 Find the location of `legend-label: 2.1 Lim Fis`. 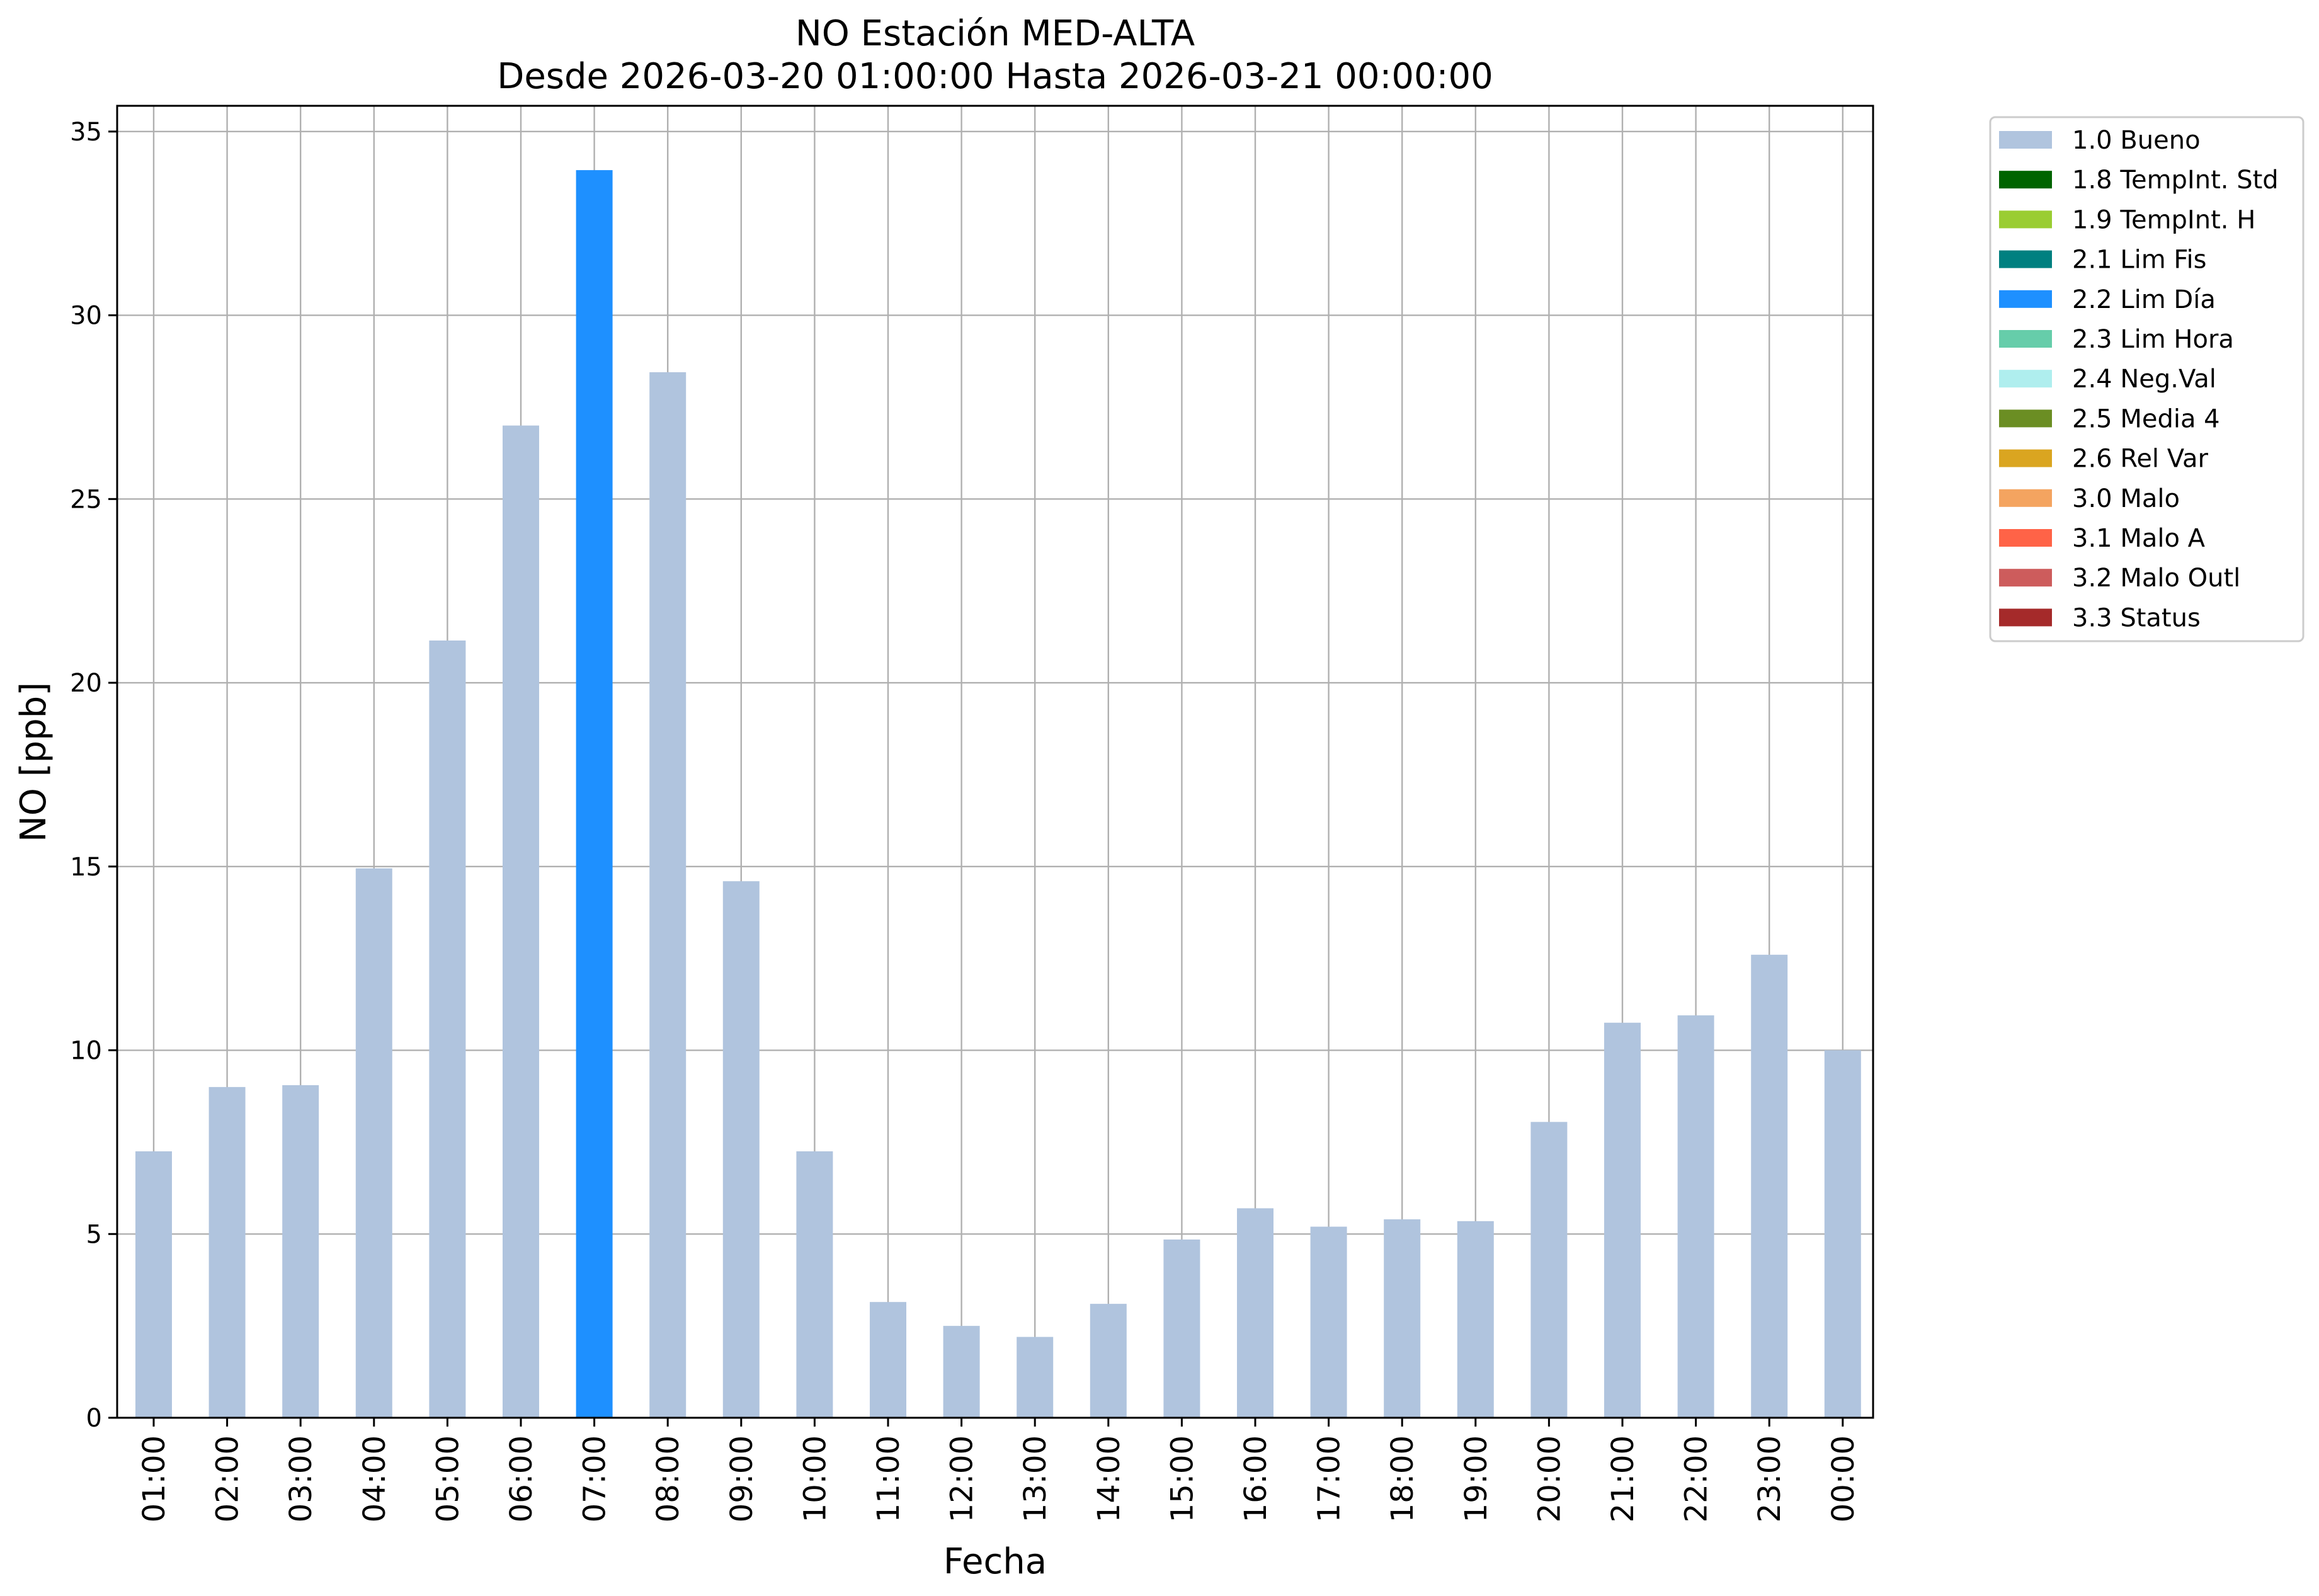

legend-label: 2.1 Lim Fis is located at coordinates (2139, 260).